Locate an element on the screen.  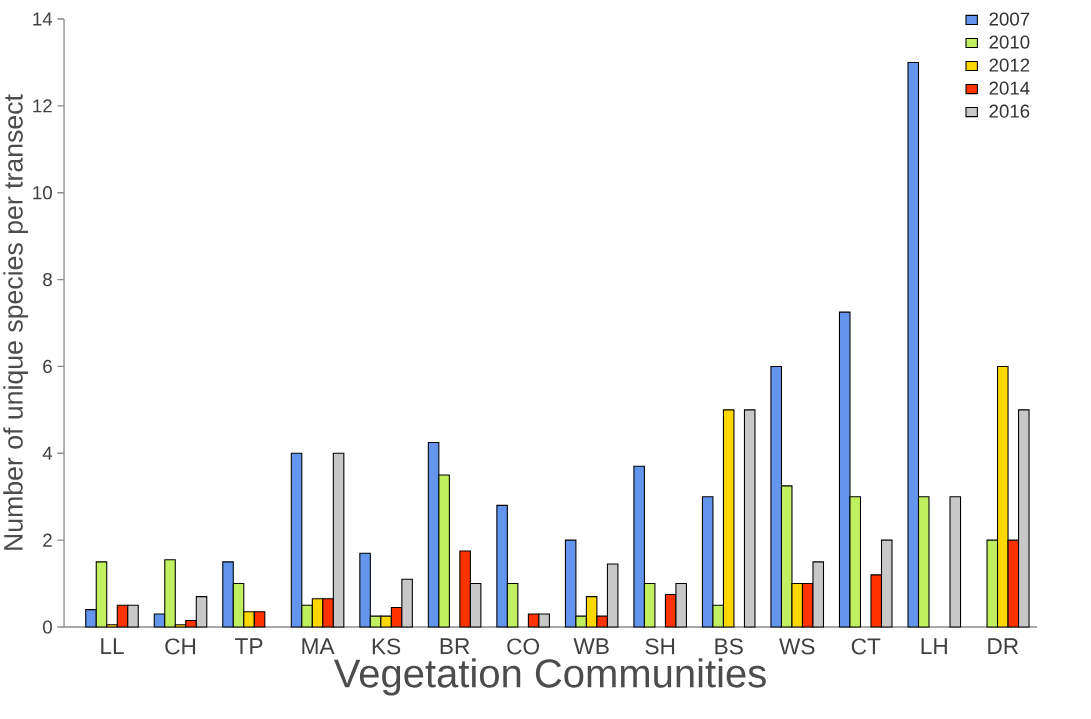
x-tick-label: WB is located at coordinates (591, 646).